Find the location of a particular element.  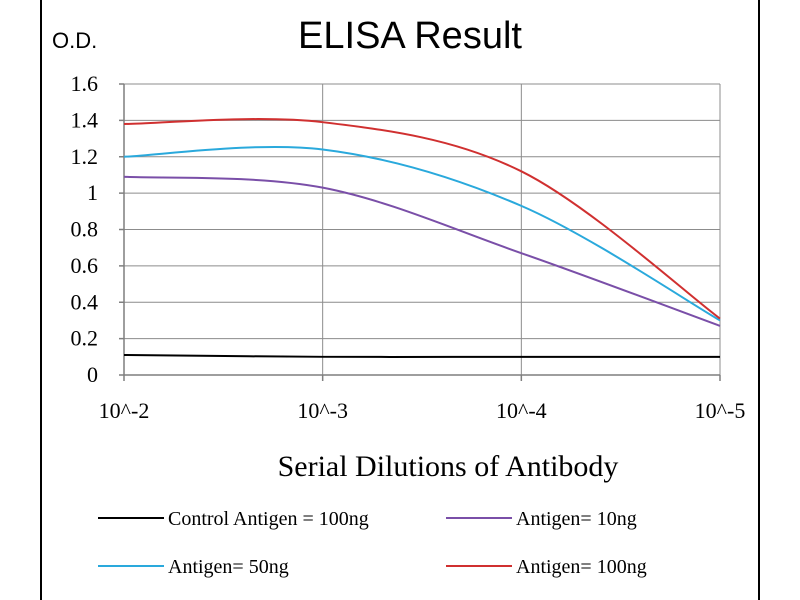

chart-title: ELISA Result is located at coordinates (410, 36).